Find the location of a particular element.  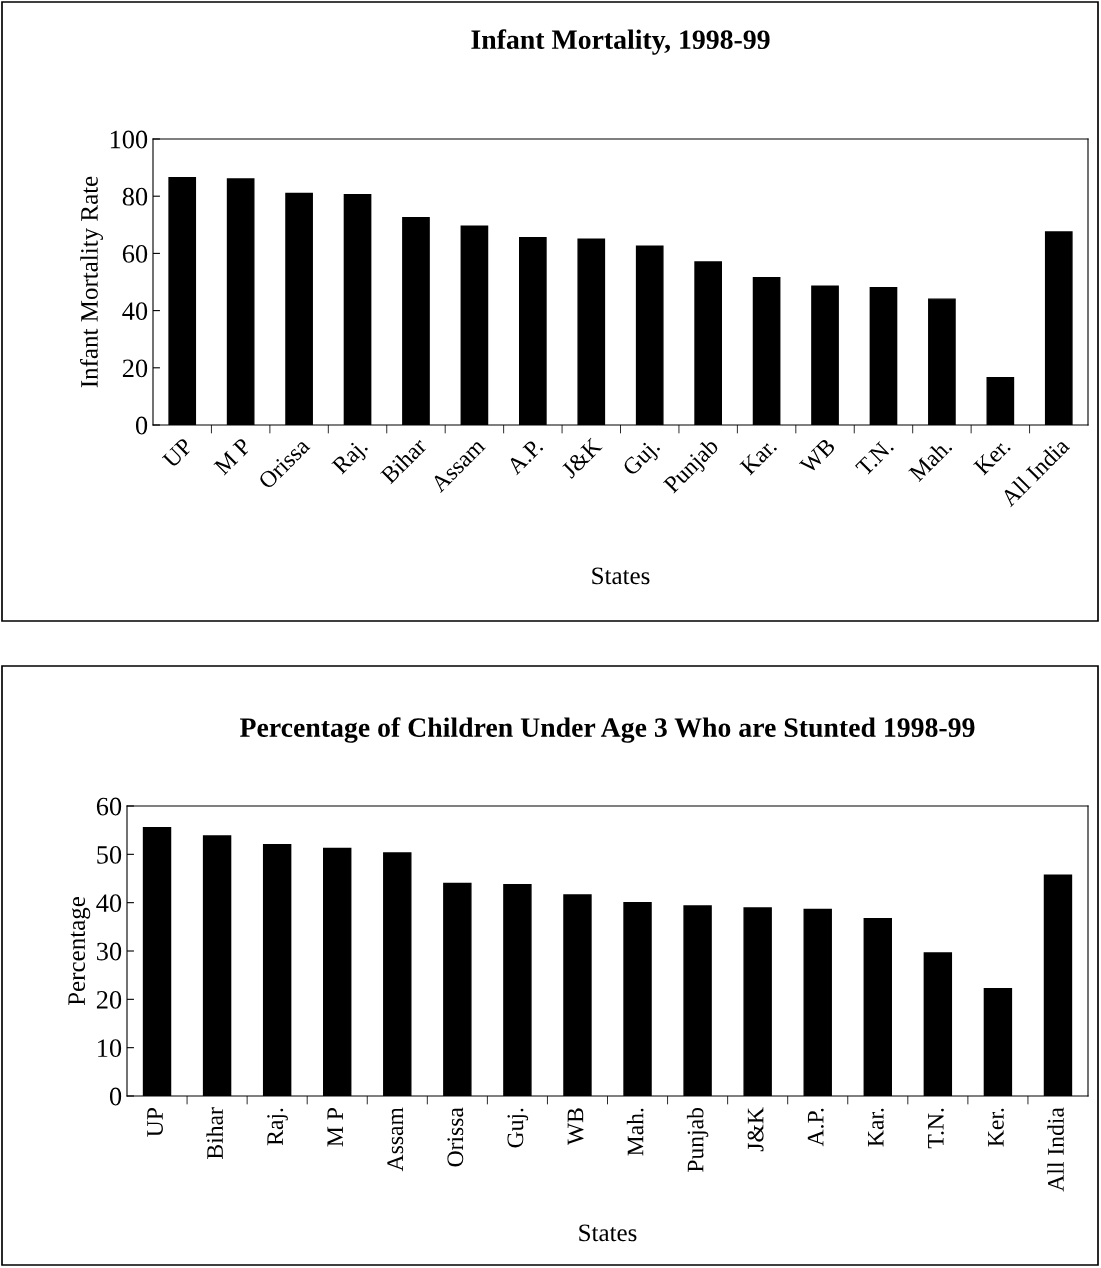

y-tick-label: 10 is located at coordinates (110, 1048).